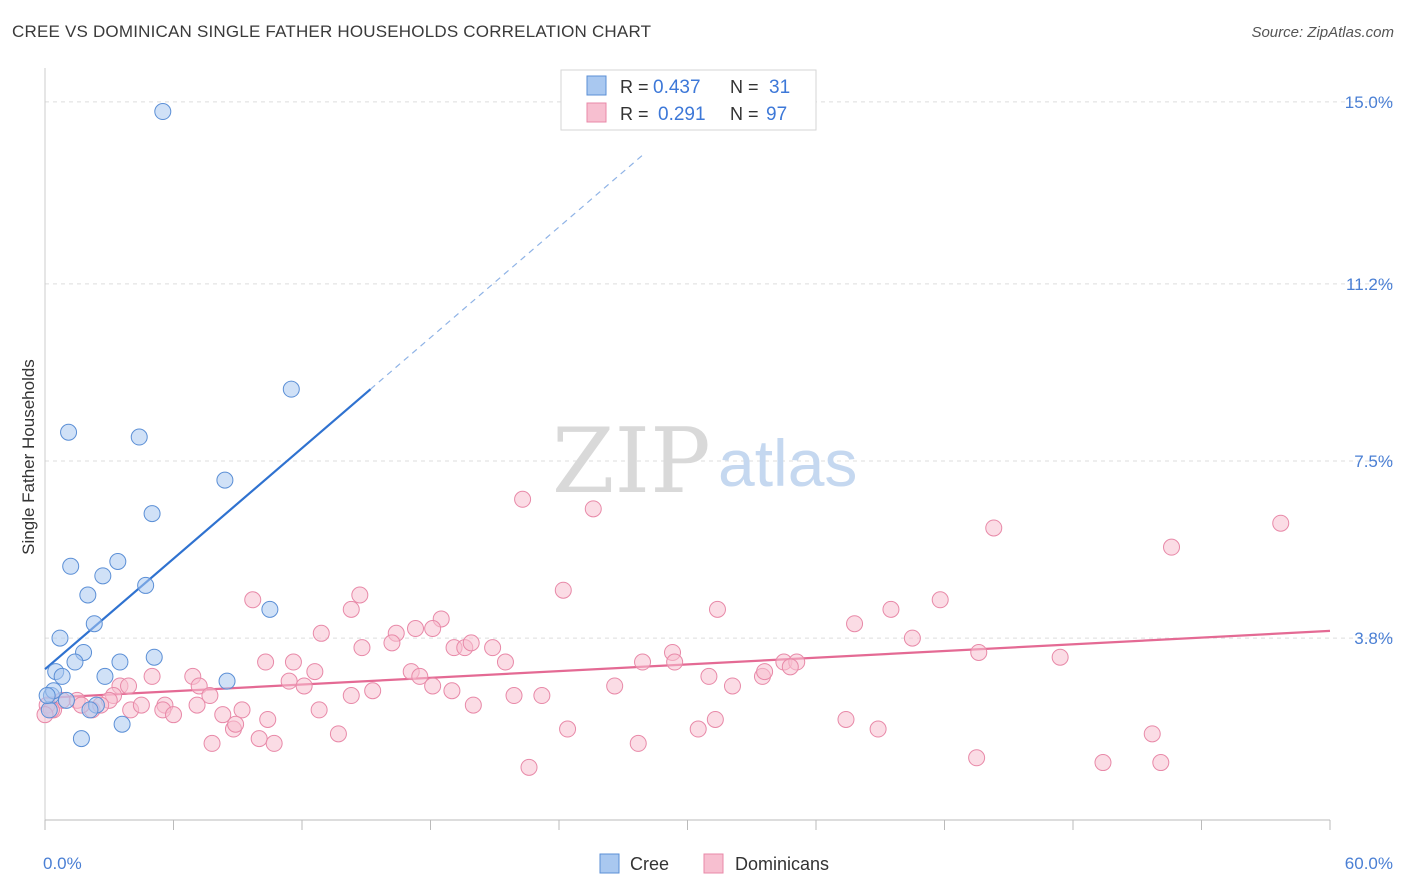 The width and height of the screenshot is (1406, 892). What do you see at coordinates (1373, 461) in the screenshot?
I see `y-tick-label: 7.5%` at bounding box center [1373, 461].